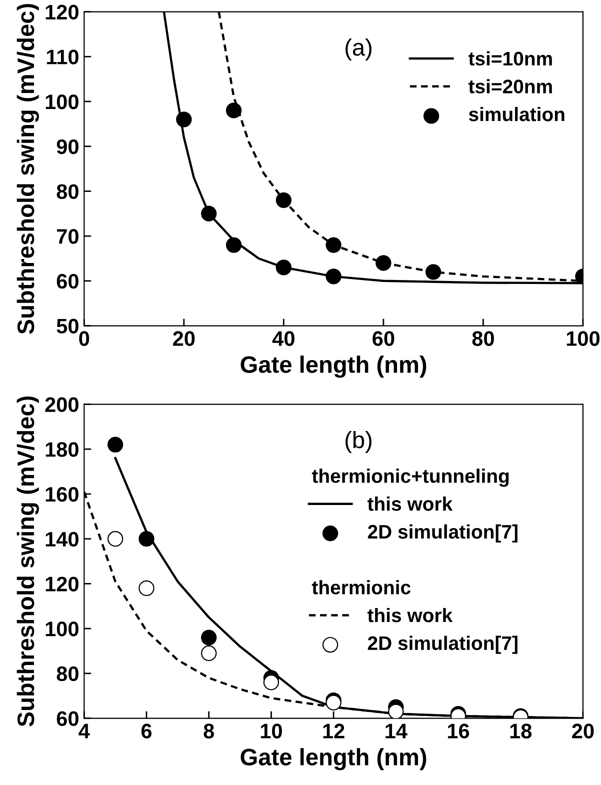 This screenshot has width=601, height=785. I want to click on x-tick-label: 80, so click(483, 338).